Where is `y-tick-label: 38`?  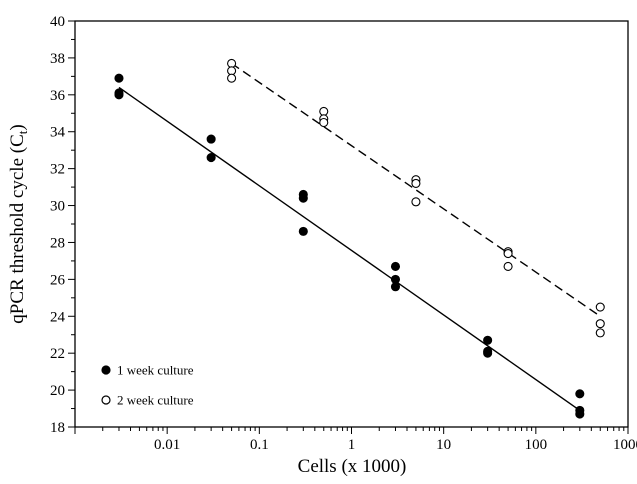 y-tick-label: 38 is located at coordinates (57, 59).